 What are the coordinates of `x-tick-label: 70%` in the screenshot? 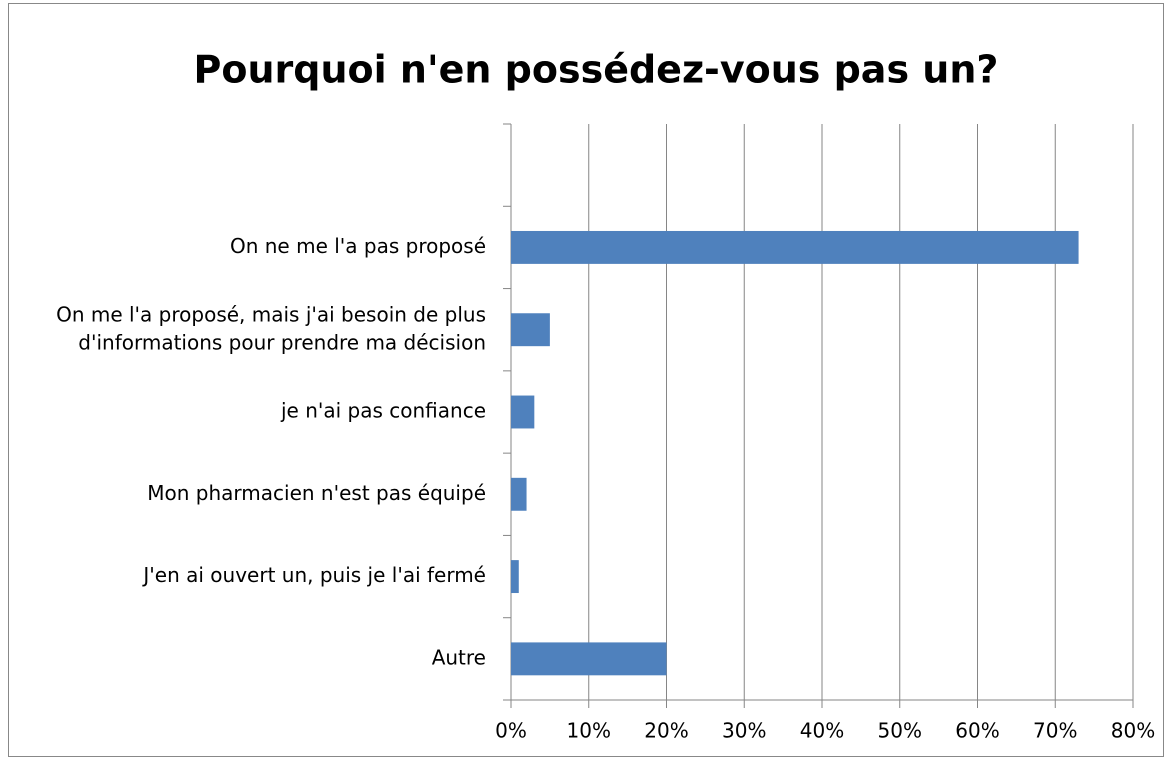 It's located at (1055, 731).